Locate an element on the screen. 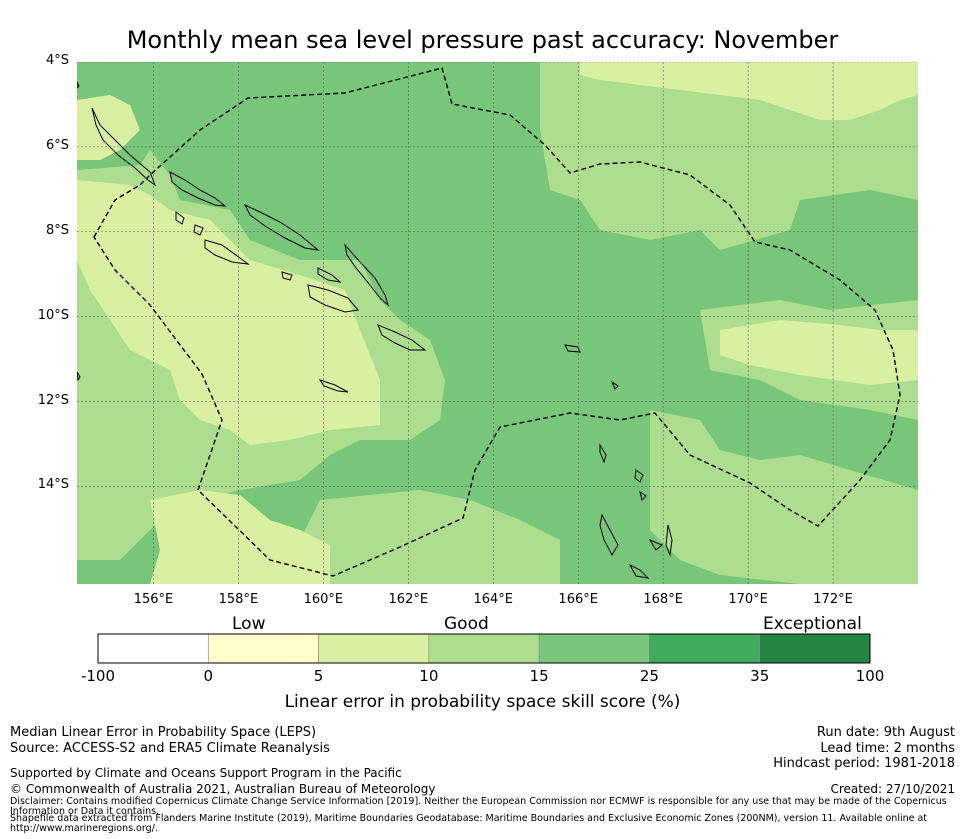 The height and width of the screenshot is (839, 965). disclaimer-line-2: Information or Data it contains. is located at coordinates (85, 811).